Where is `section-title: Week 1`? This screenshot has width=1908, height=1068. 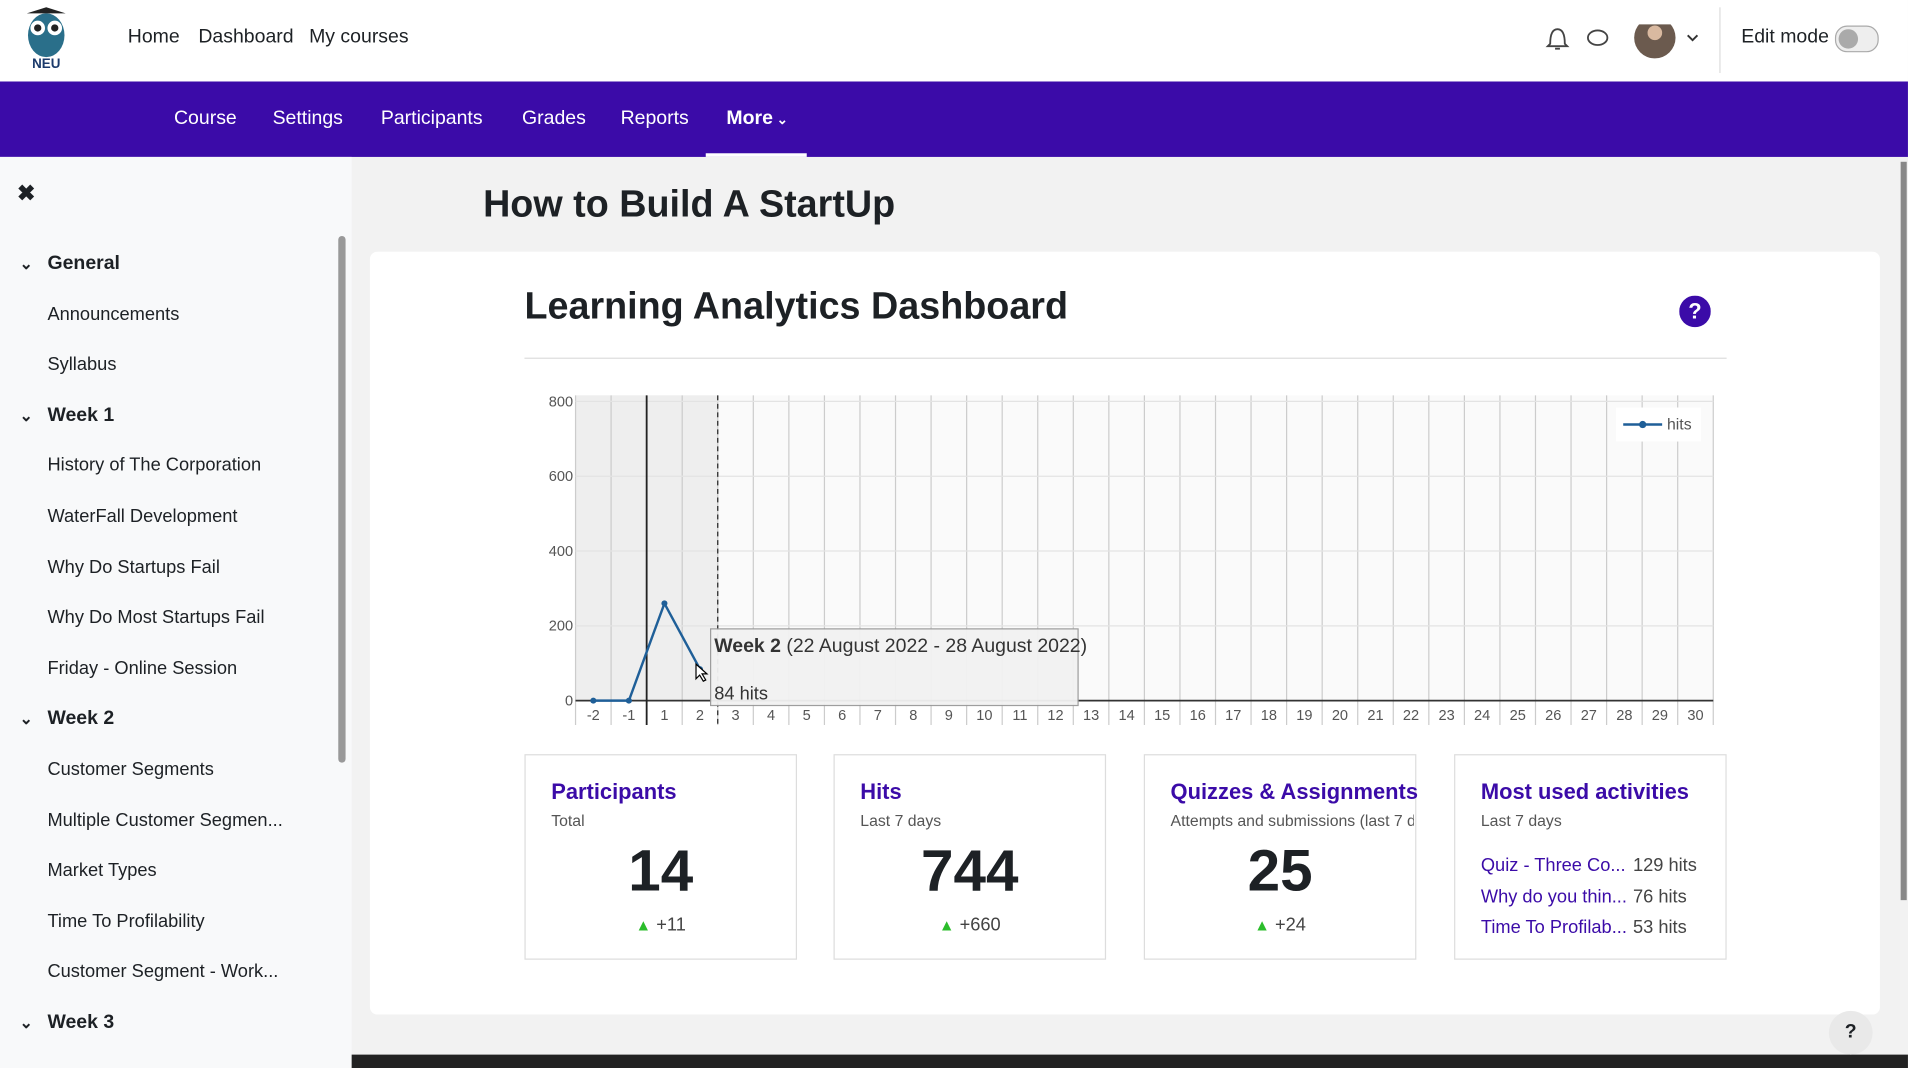 section-title: Week 1 is located at coordinates (81, 415).